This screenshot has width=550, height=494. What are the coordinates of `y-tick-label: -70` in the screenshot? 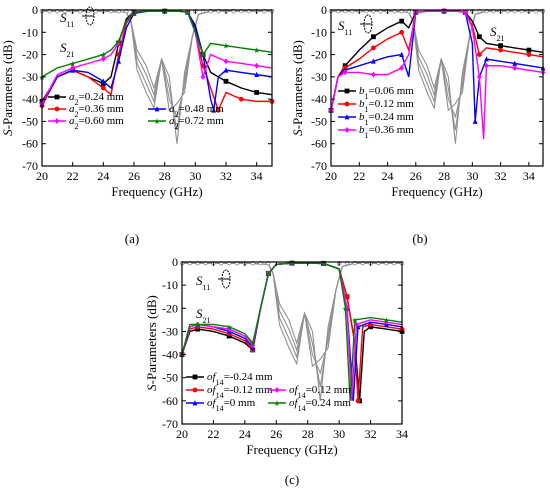 It's located at (319, 166).